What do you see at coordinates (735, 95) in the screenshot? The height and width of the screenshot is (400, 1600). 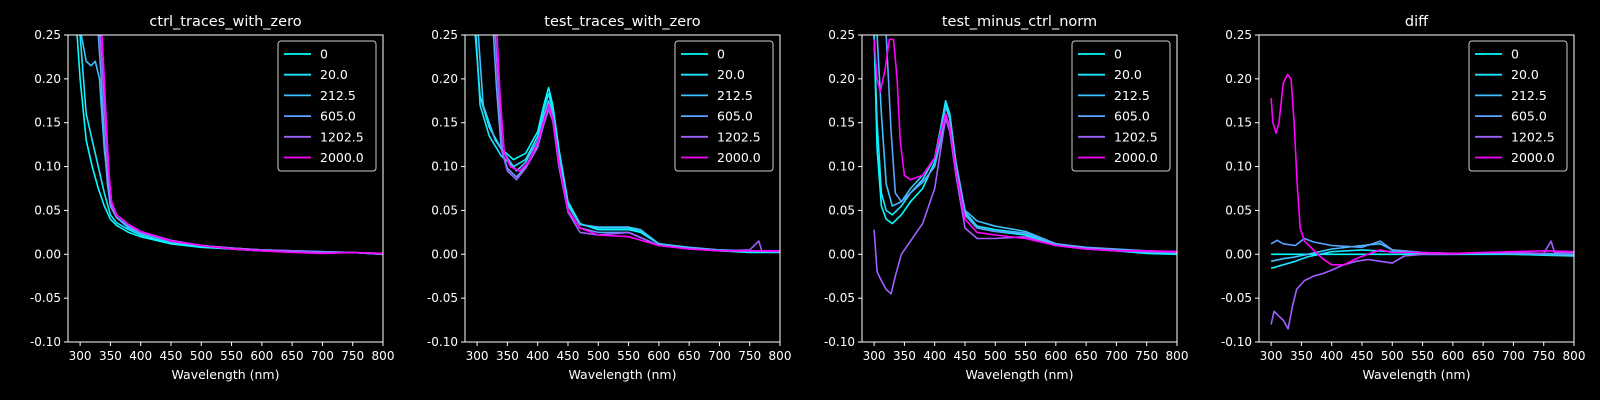 I see `legend-entry: 212.5` at bounding box center [735, 95].